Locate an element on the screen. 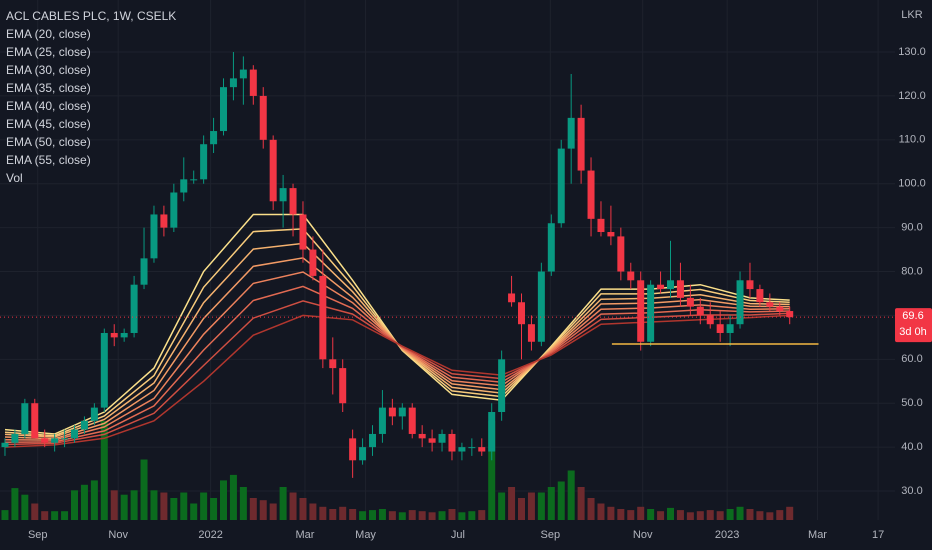 The height and width of the screenshot is (550, 932). y-tick-label: 120.0 is located at coordinates (912, 96).